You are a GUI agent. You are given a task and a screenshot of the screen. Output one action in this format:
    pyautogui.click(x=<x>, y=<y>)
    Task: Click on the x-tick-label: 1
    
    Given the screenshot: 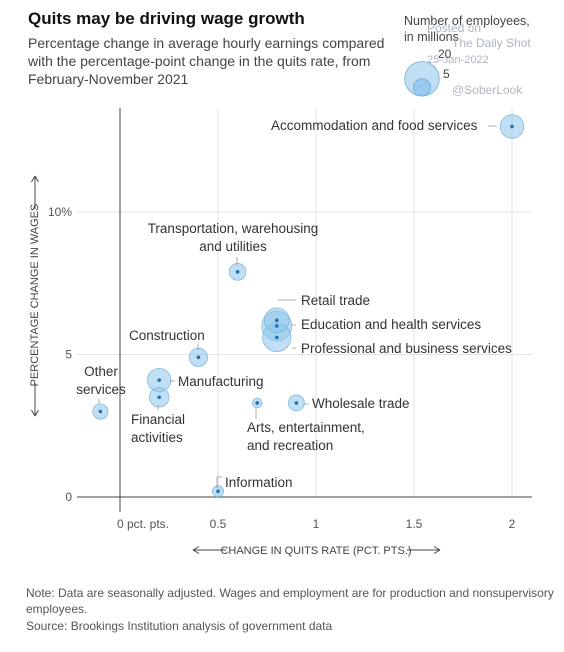 What is the action you would take?
    pyautogui.click(x=316, y=524)
    